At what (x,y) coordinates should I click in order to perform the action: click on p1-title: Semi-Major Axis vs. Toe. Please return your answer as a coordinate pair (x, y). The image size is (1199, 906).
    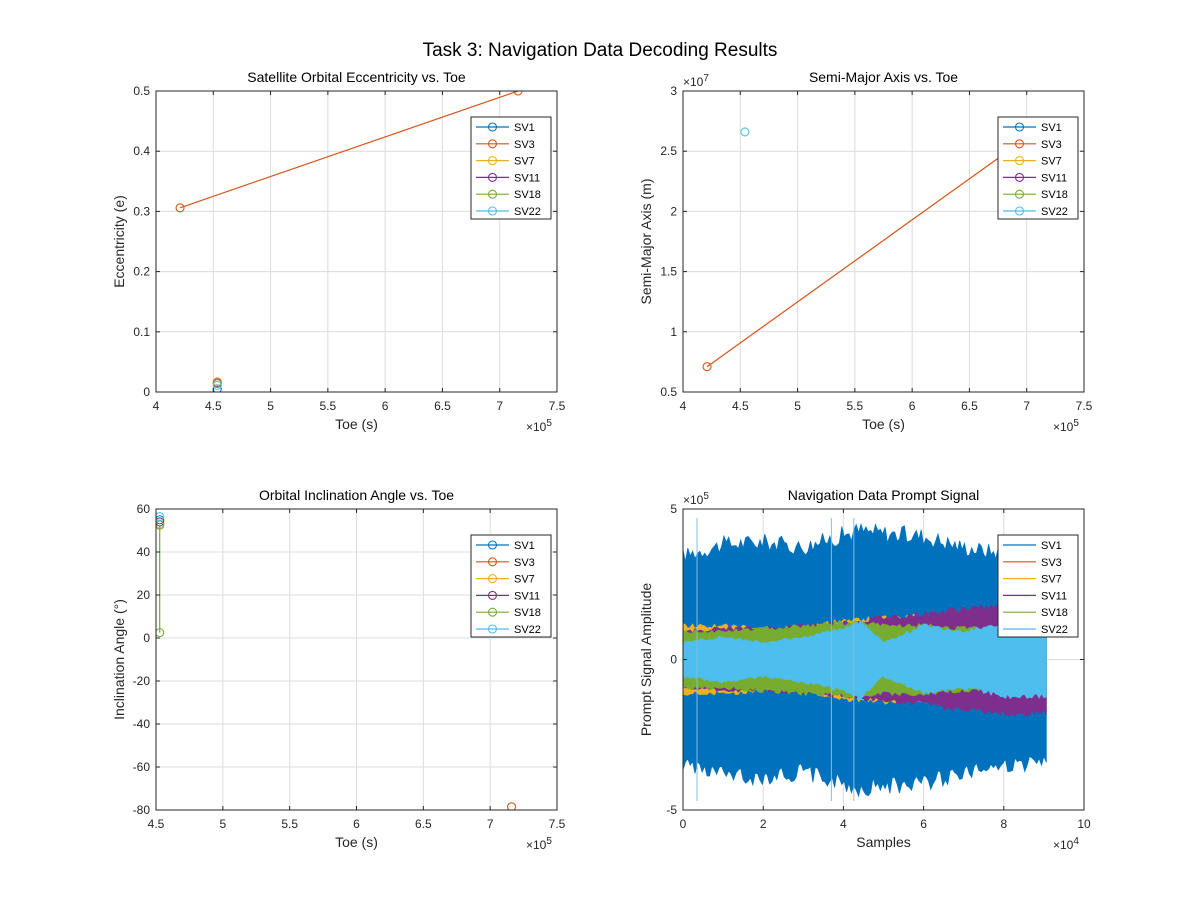
    Looking at the image, I should click on (883, 77).